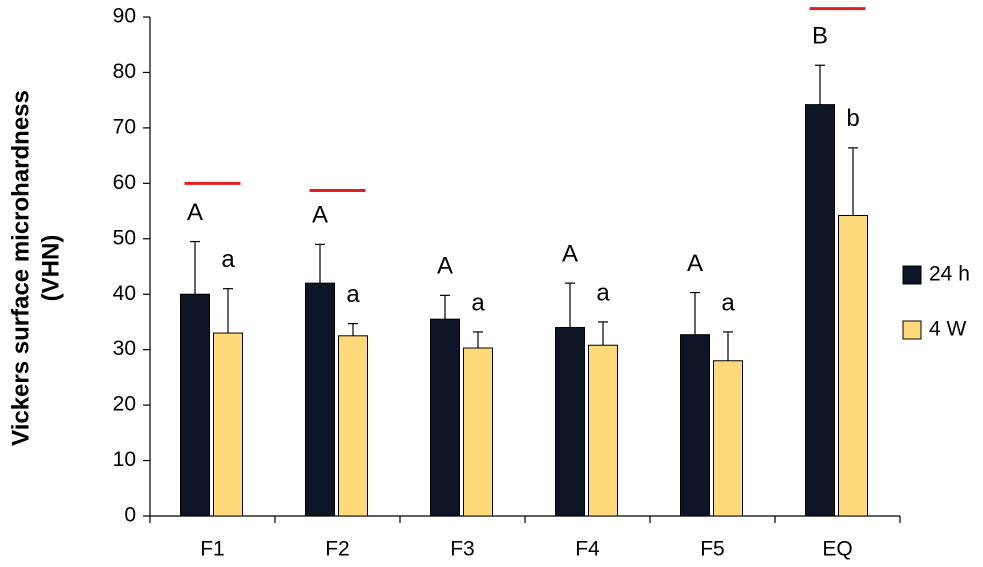  I want to click on y-title-line: (VHN), so click(50, 268).